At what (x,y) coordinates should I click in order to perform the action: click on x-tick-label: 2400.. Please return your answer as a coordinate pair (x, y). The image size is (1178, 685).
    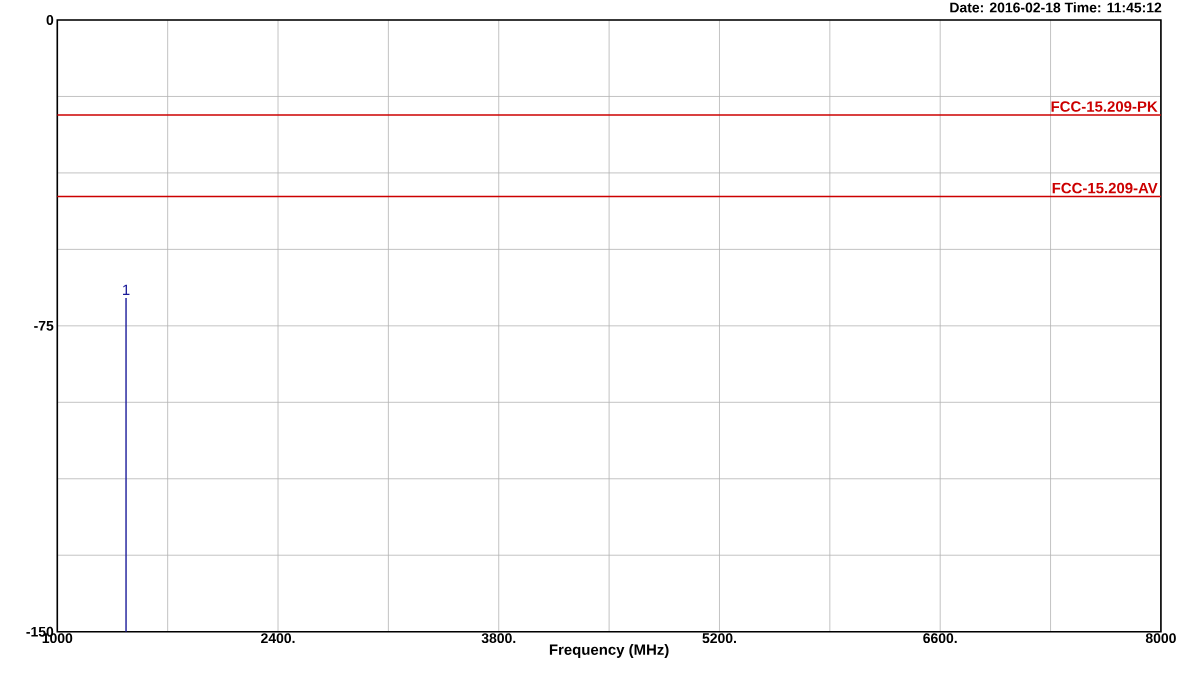
    Looking at the image, I should click on (278, 638).